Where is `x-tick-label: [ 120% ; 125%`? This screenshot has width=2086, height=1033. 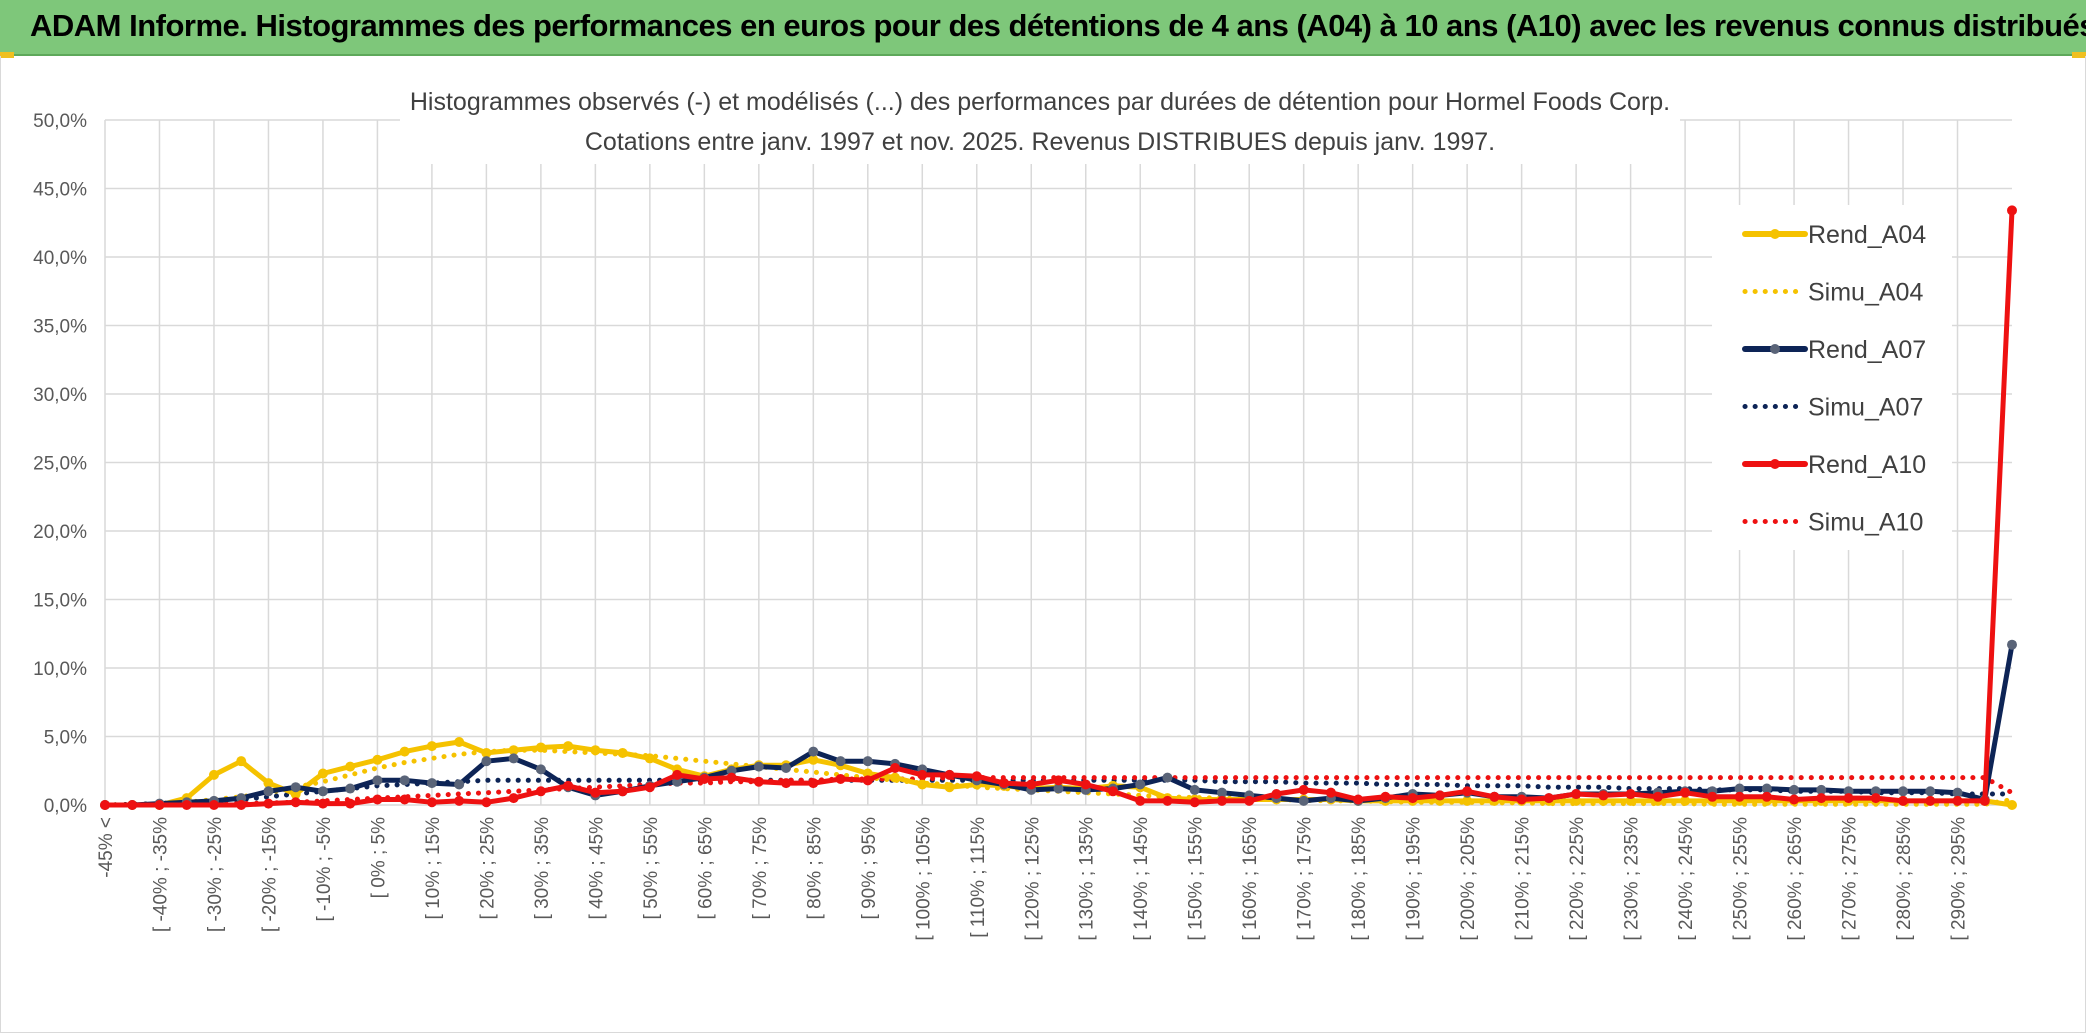 x-tick-label: [ 120% ; 125% is located at coordinates (1032, 879).